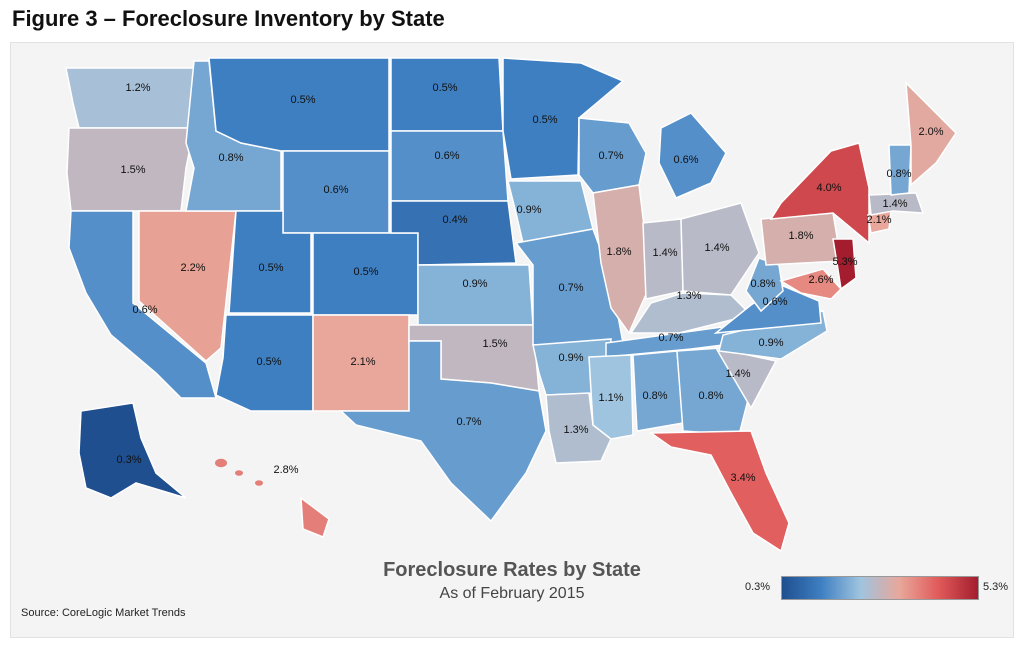  I want to click on state-fl, so click(719, 491).